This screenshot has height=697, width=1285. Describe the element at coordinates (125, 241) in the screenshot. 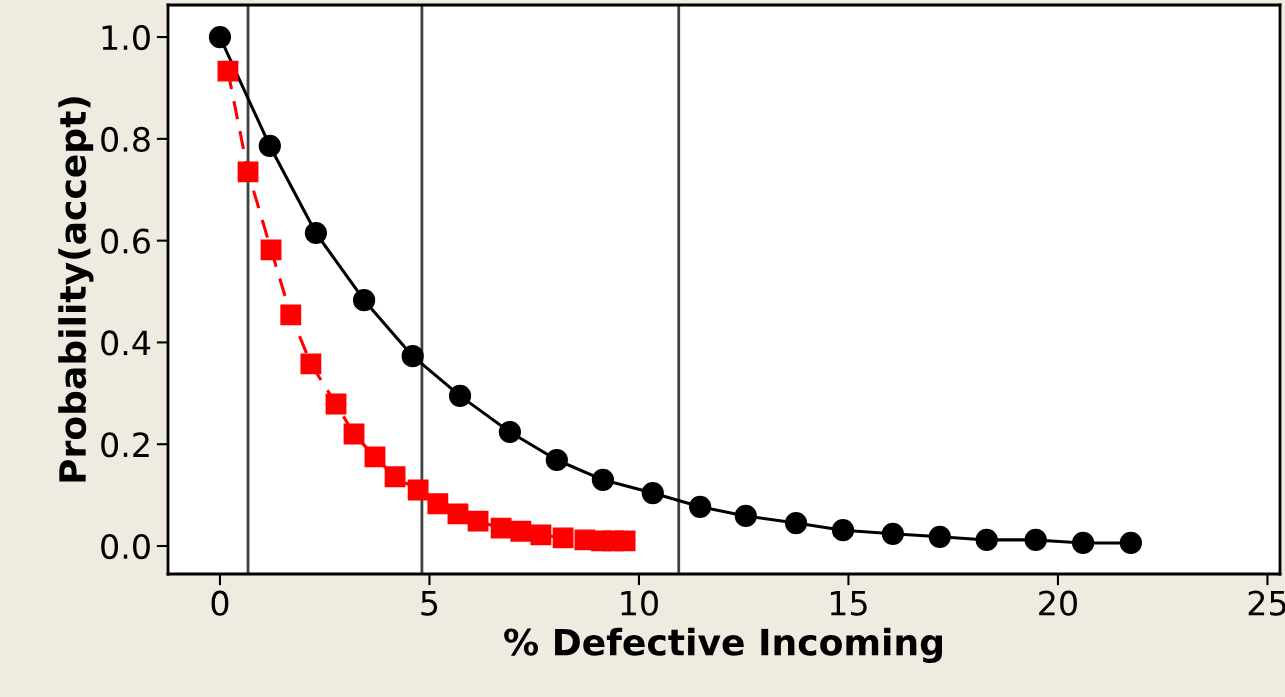

I see `y-tick-label: 0.6` at that location.